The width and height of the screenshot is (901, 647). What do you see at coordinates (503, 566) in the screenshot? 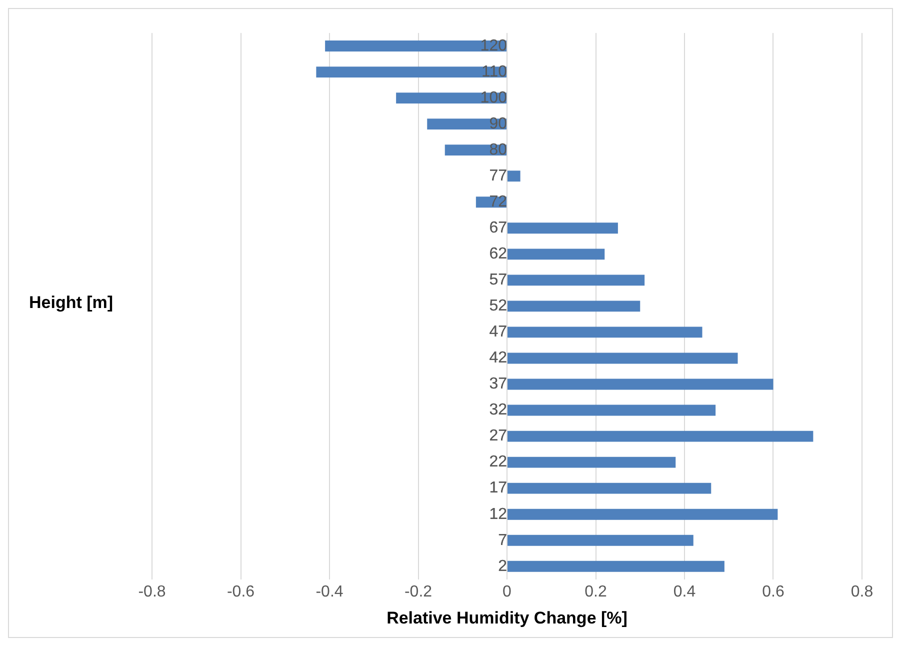
I see `y-tick-label: 2` at bounding box center [503, 566].